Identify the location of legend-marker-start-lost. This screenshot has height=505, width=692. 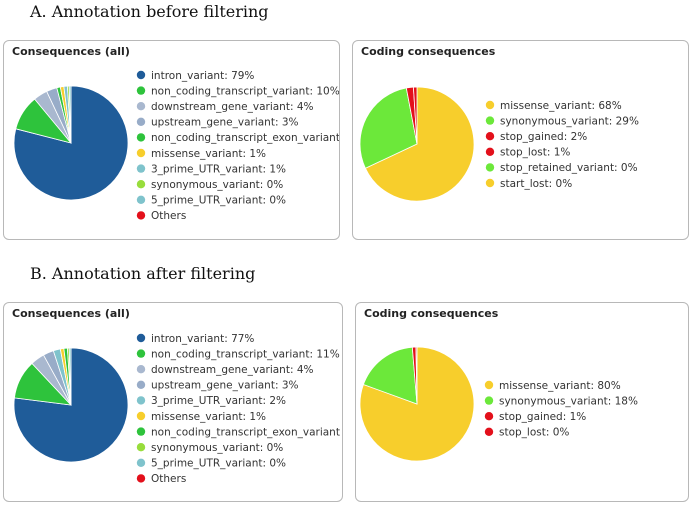
(490, 183).